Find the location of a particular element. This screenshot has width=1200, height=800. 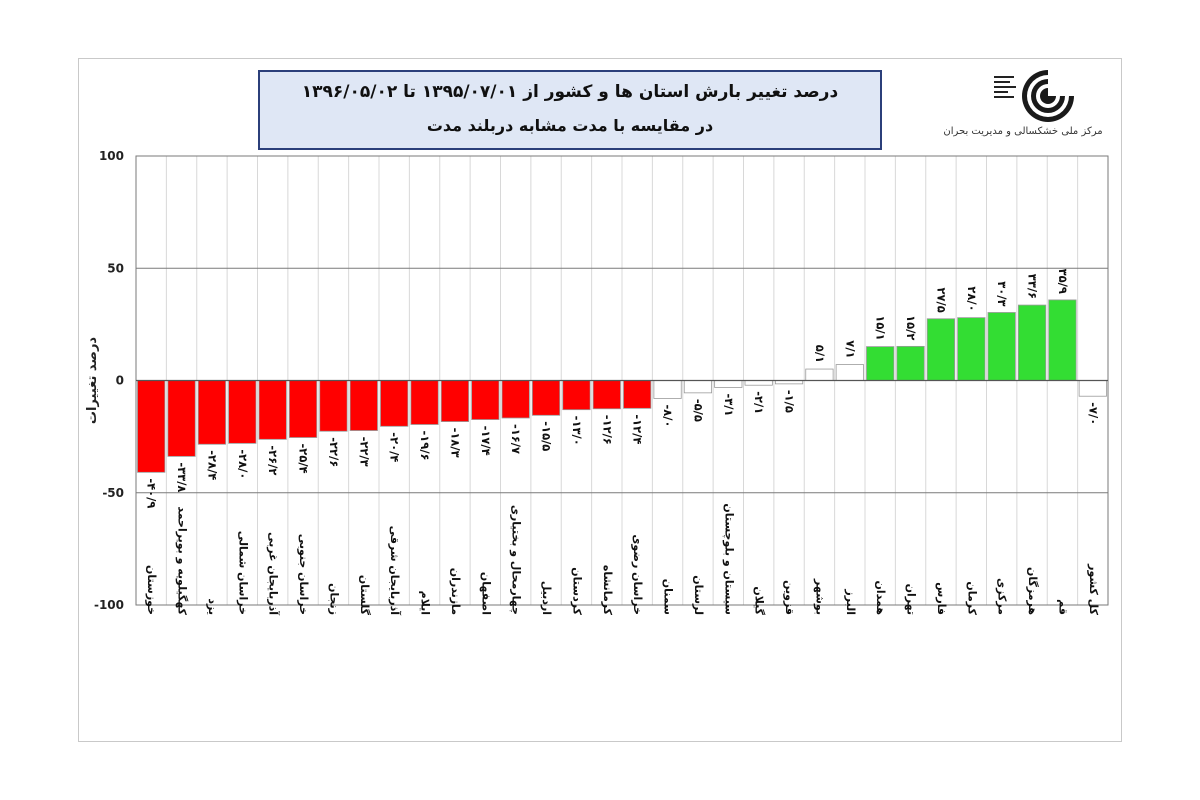

y-tick-label: -100 is located at coordinates (109, 605).